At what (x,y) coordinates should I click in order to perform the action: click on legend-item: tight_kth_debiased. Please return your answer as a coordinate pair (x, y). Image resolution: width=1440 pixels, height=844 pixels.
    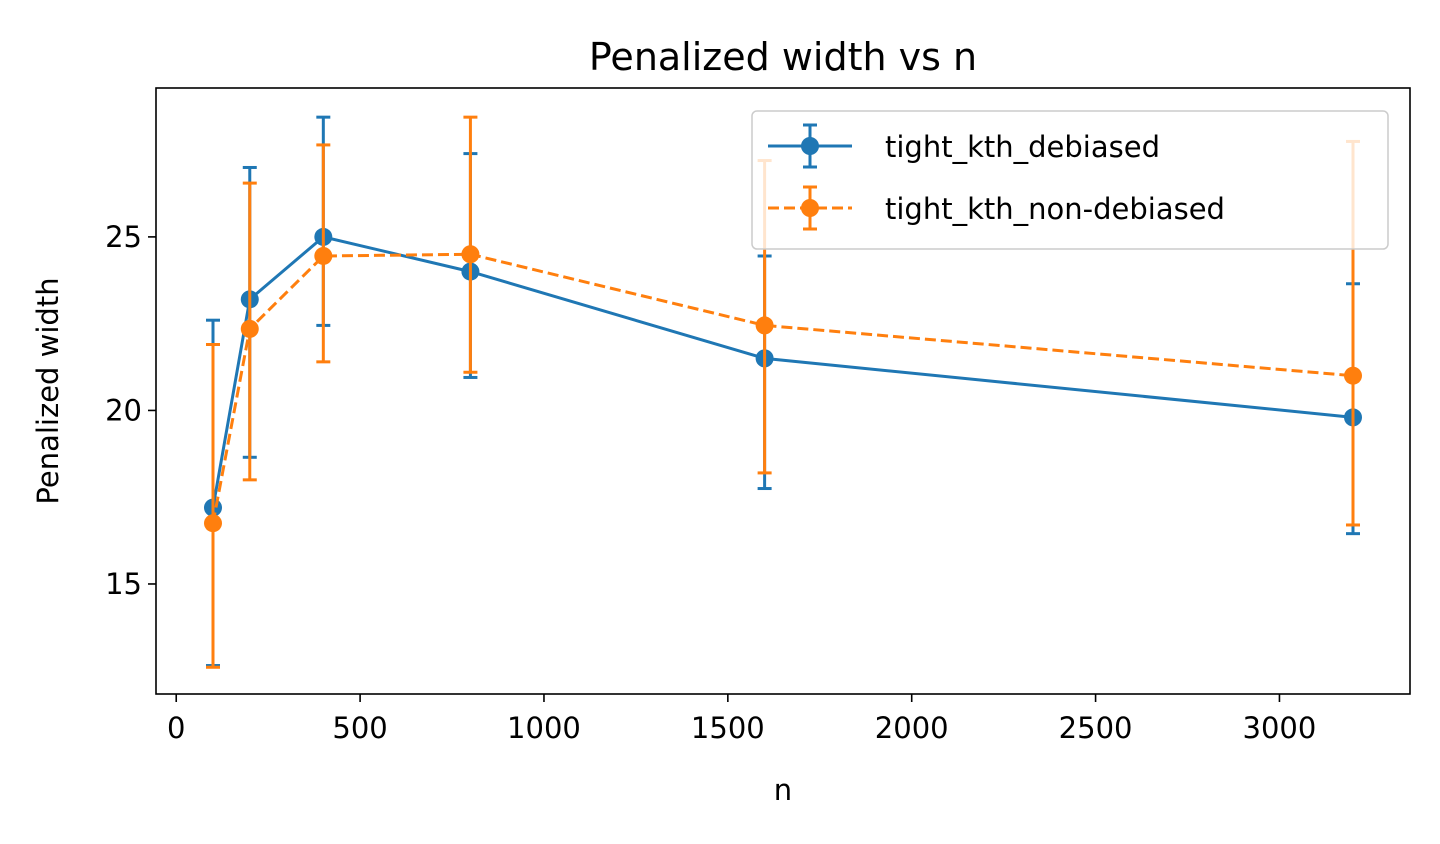
    Looking at the image, I should click on (964, 146).